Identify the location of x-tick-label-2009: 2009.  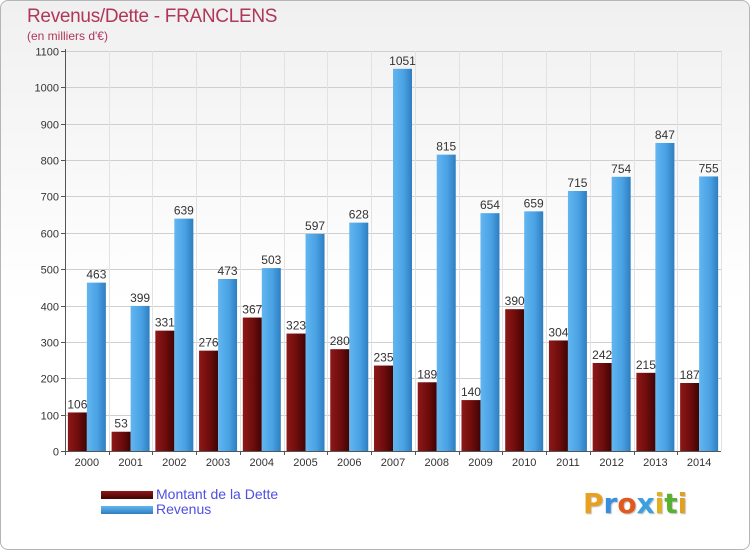
(480, 463).